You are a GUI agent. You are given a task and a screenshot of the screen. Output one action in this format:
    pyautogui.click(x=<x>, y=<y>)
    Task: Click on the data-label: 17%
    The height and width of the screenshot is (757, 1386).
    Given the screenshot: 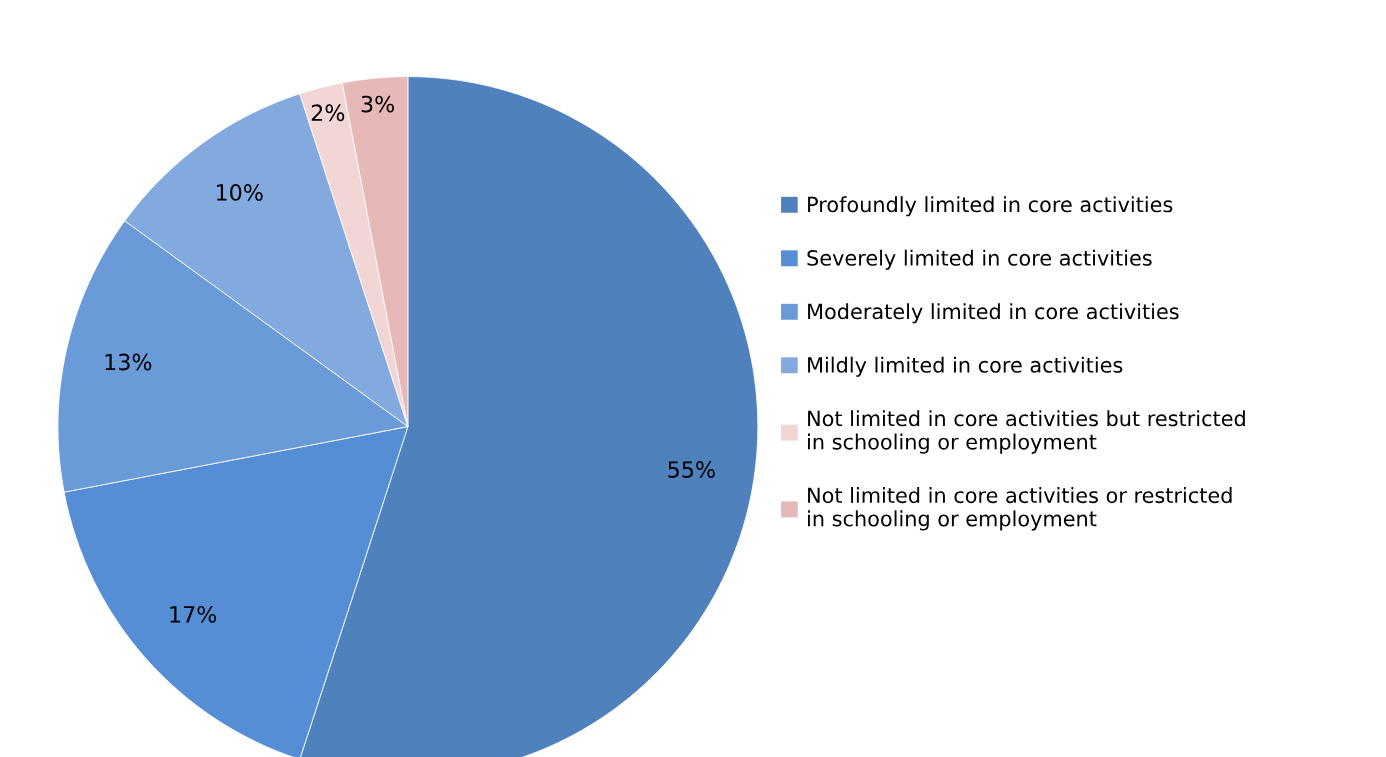 What is the action you would take?
    pyautogui.click(x=193, y=614)
    